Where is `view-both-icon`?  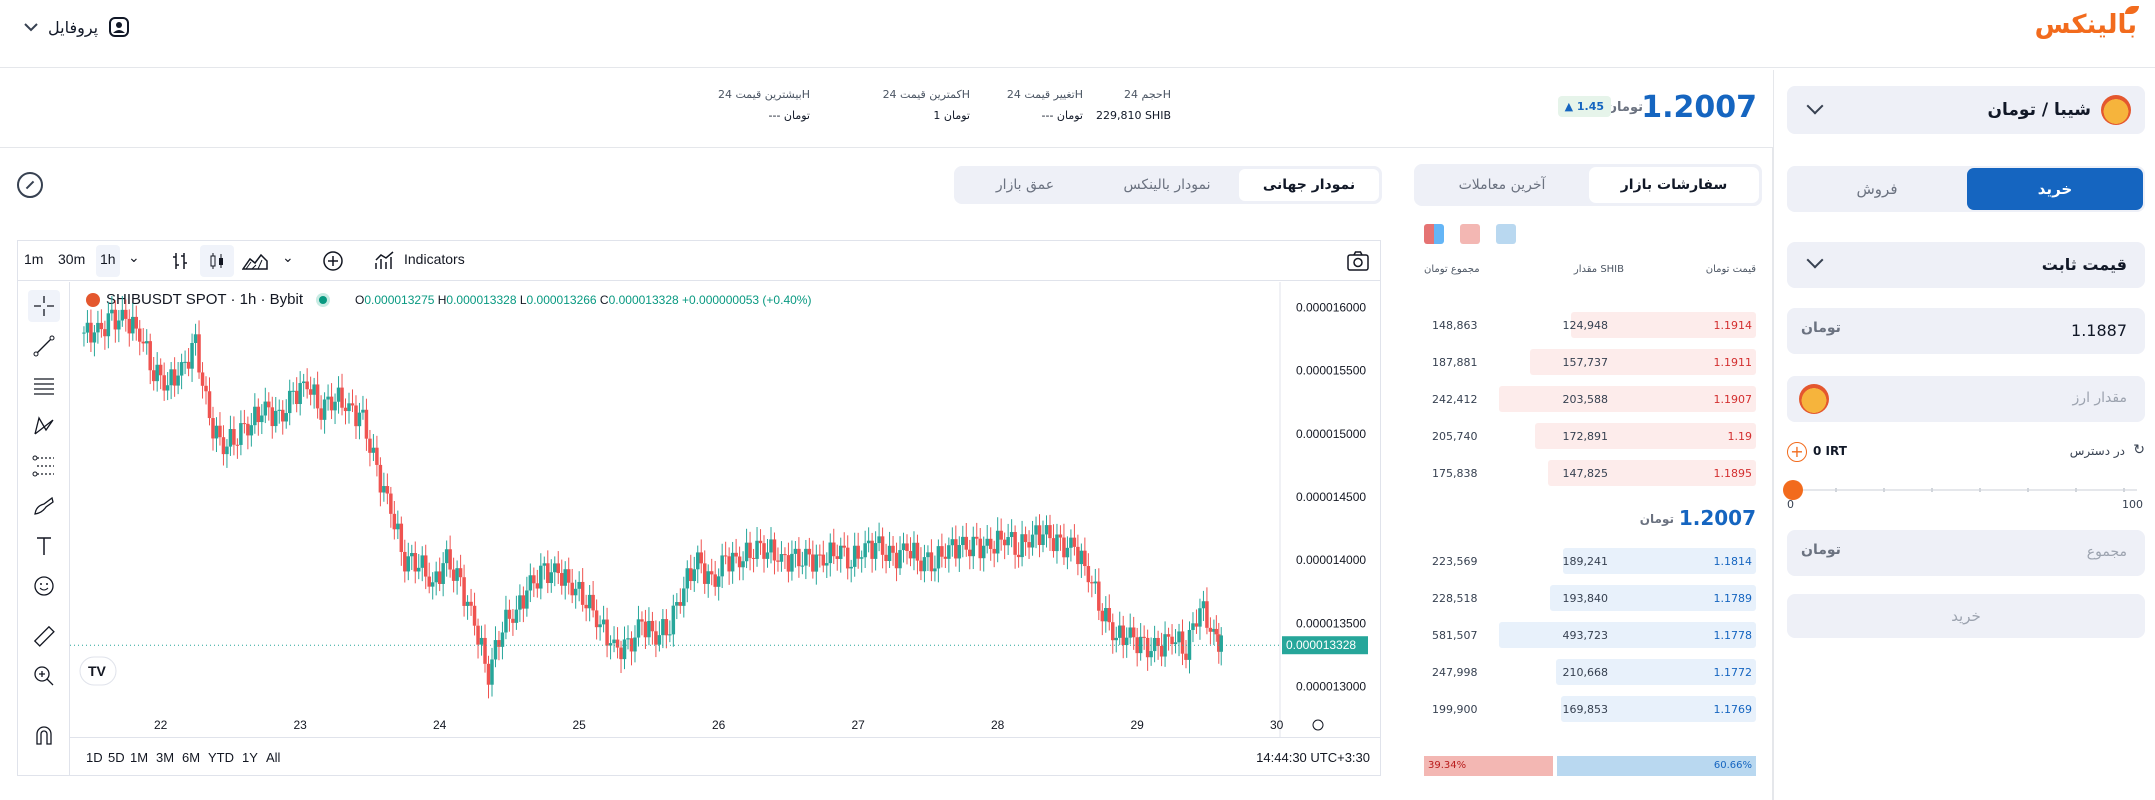 view-both-icon is located at coordinates (1434, 234).